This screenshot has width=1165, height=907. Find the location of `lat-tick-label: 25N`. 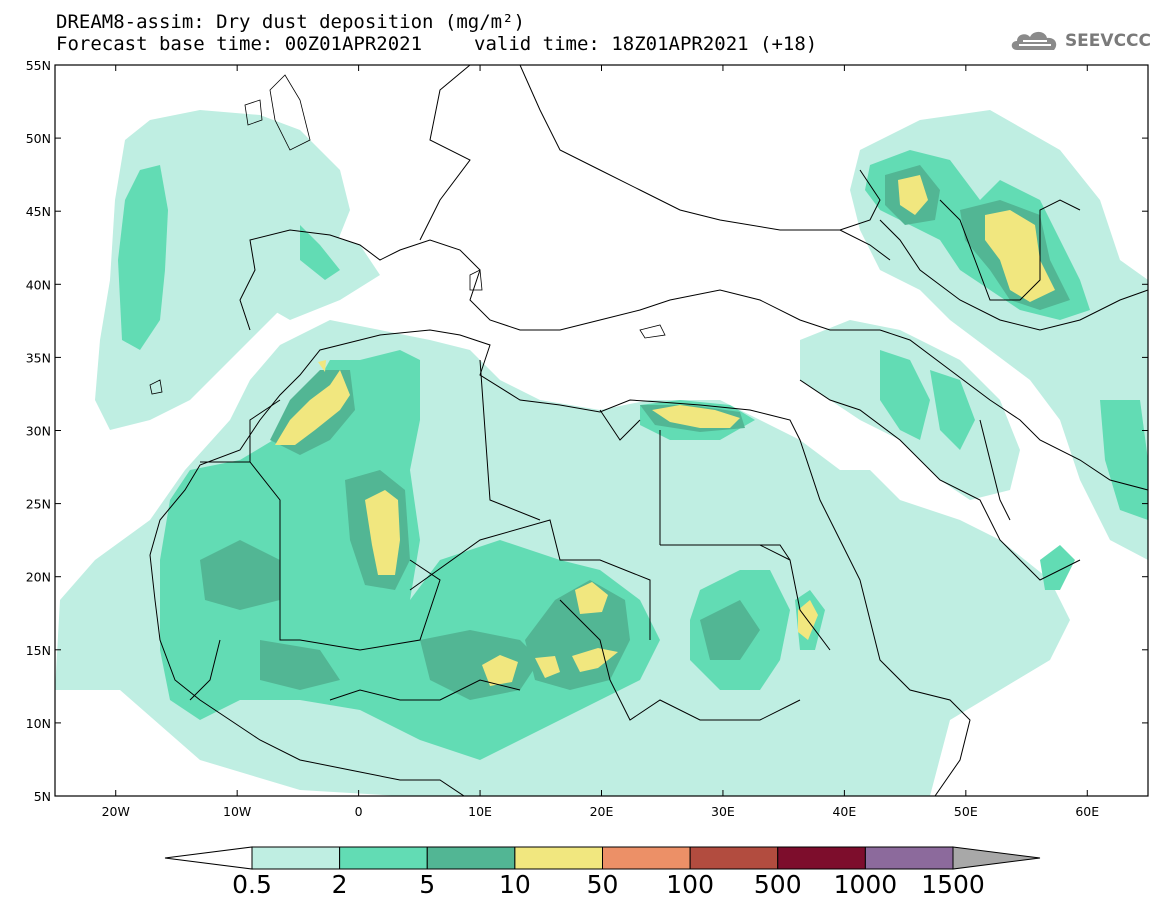

lat-tick-label: 25N is located at coordinates (38, 504).